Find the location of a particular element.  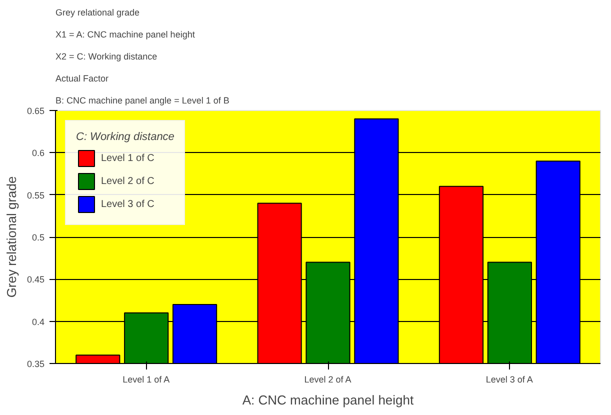

legend-label: Level 3 of C is located at coordinates (127, 204).